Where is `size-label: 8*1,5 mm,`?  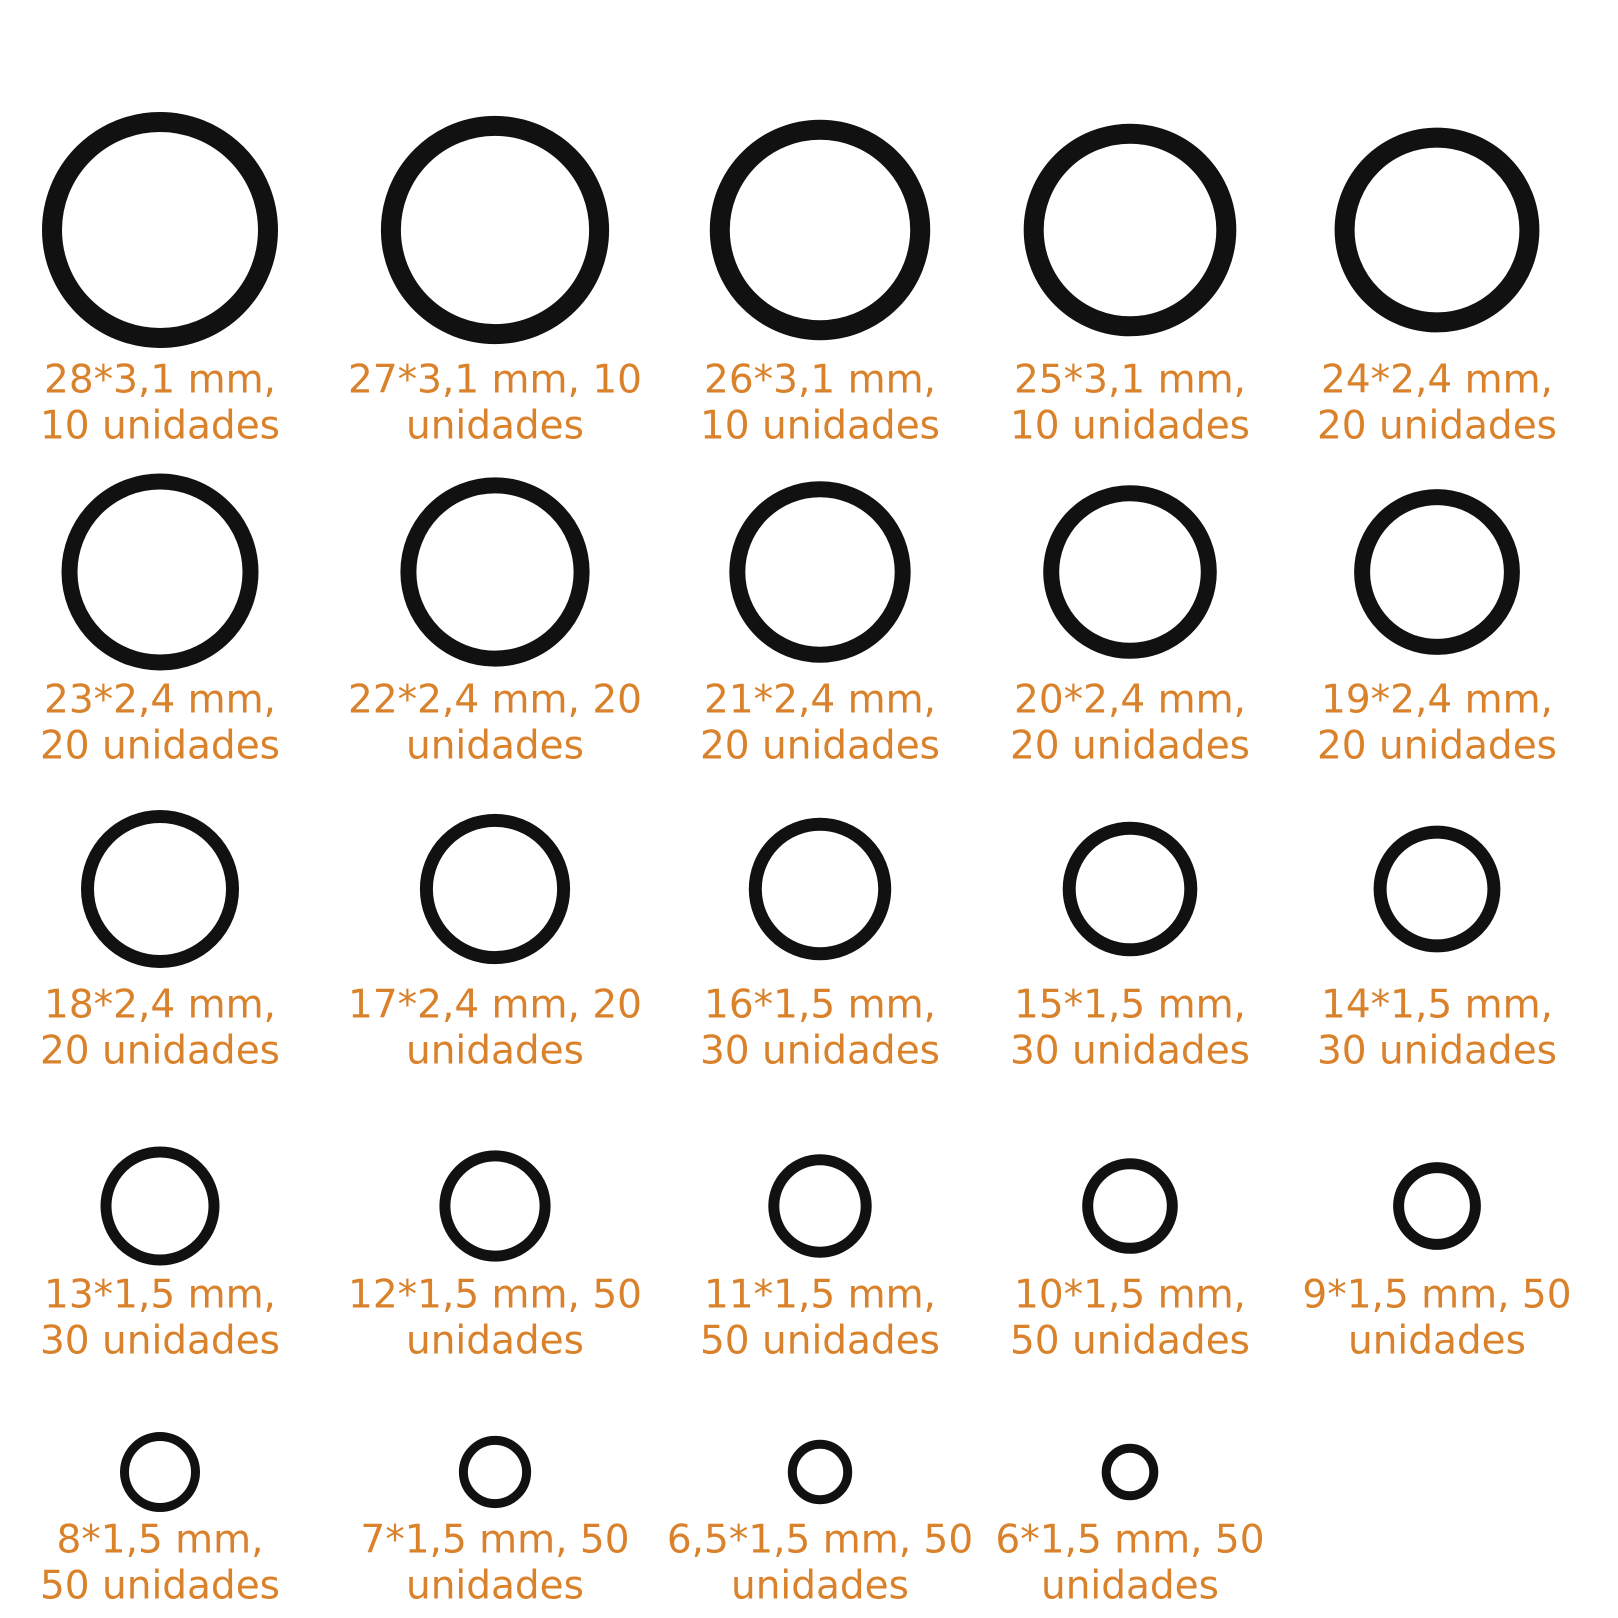
size-label: 8*1,5 mm, is located at coordinates (159, 1540).